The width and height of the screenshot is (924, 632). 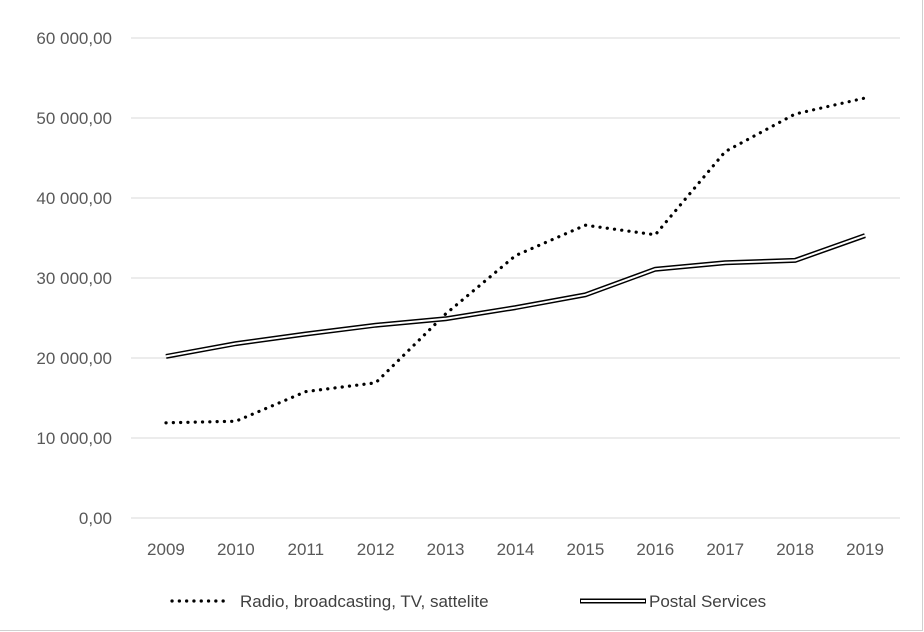 I want to click on legend-item-0: Radio, broadcasting, TV, sattelite, so click(x=329, y=601).